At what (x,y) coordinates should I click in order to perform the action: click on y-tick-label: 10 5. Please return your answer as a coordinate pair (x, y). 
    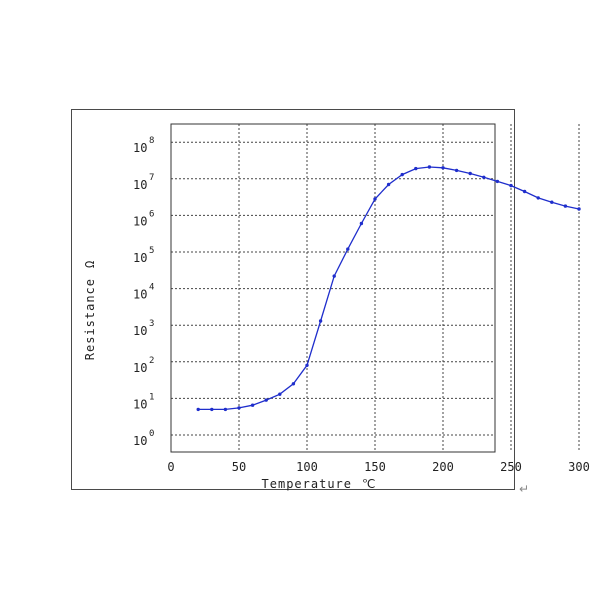
    Looking at the image, I should click on (143, 255).